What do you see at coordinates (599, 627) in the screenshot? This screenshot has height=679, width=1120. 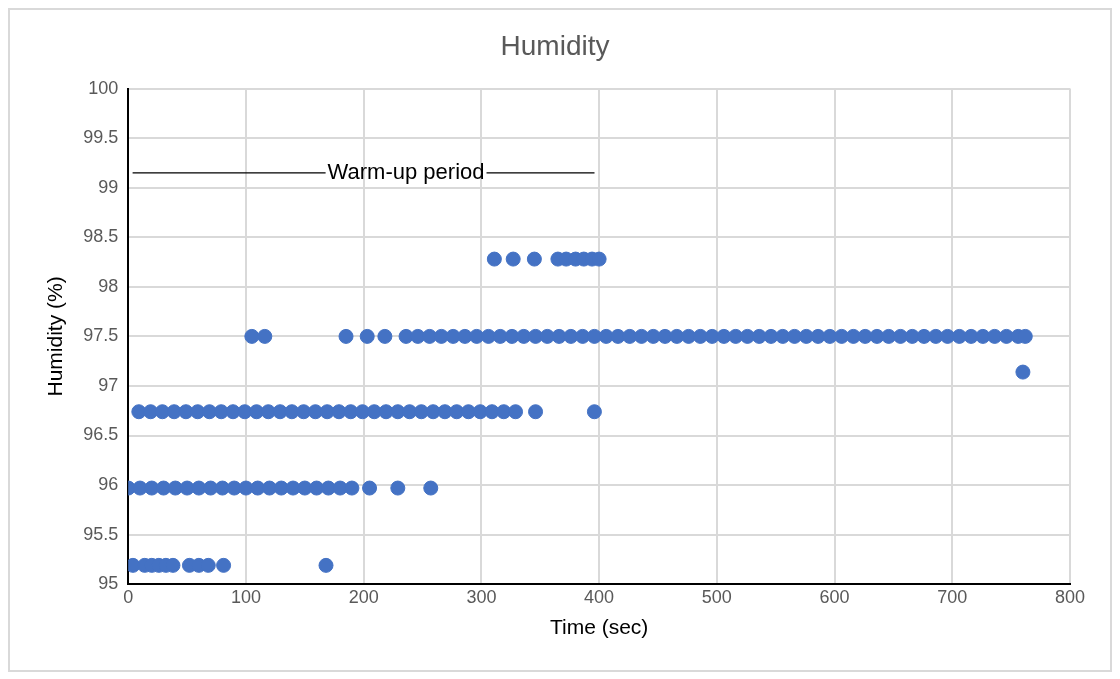 I see `x-axis-title: Time (sec)` at bounding box center [599, 627].